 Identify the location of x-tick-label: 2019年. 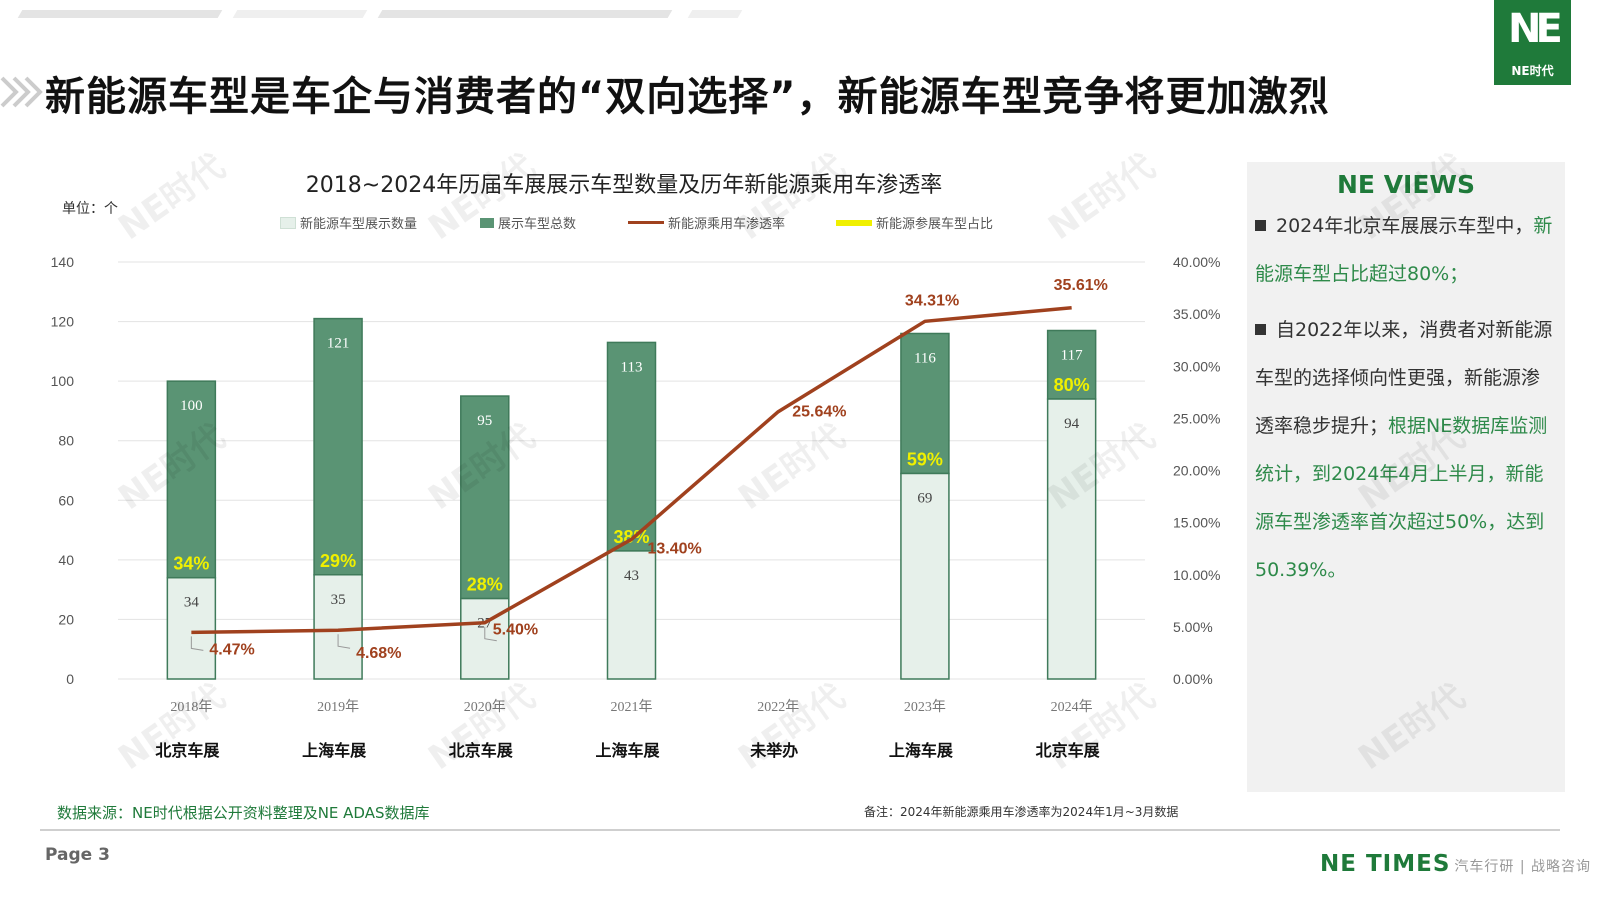
(338, 707).